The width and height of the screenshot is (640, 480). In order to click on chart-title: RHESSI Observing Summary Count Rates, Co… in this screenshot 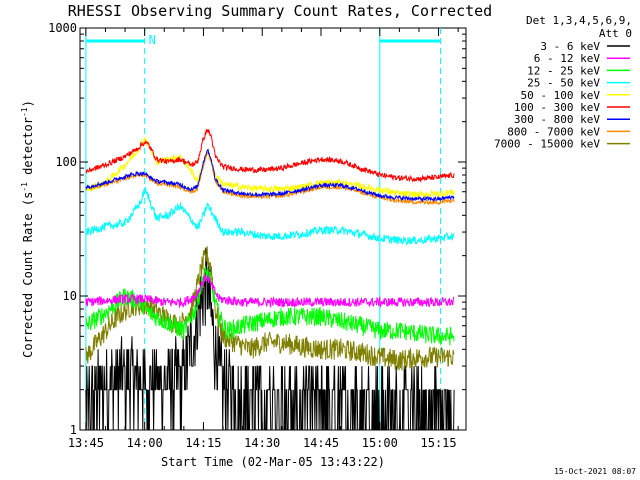, I will do `click(280, 11)`.